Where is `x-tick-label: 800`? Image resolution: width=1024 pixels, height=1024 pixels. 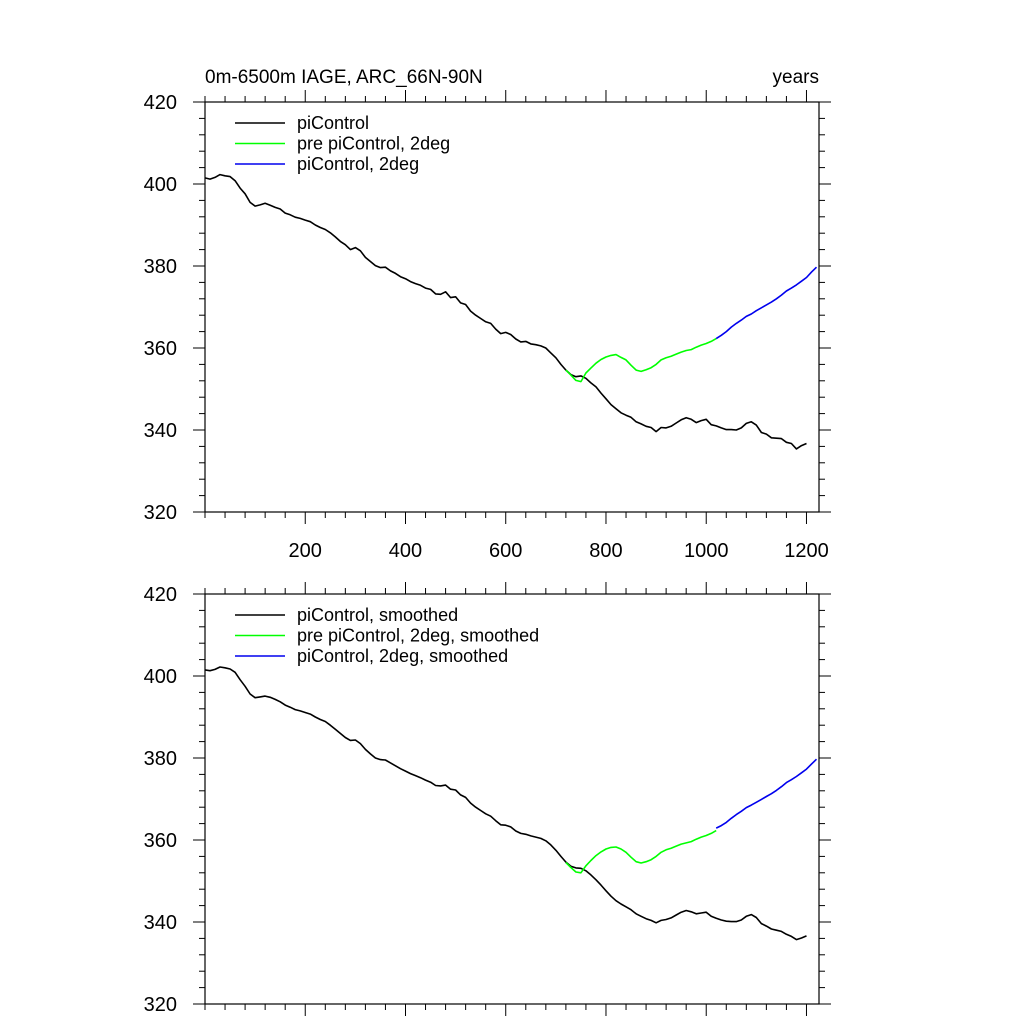
x-tick-label: 800 is located at coordinates (605, 551).